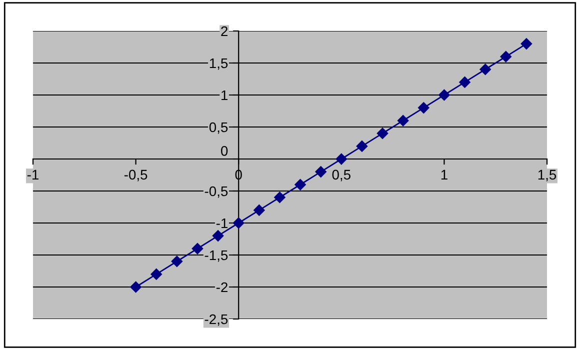  I want to click on x-tick-label: -1, so click(32, 175).